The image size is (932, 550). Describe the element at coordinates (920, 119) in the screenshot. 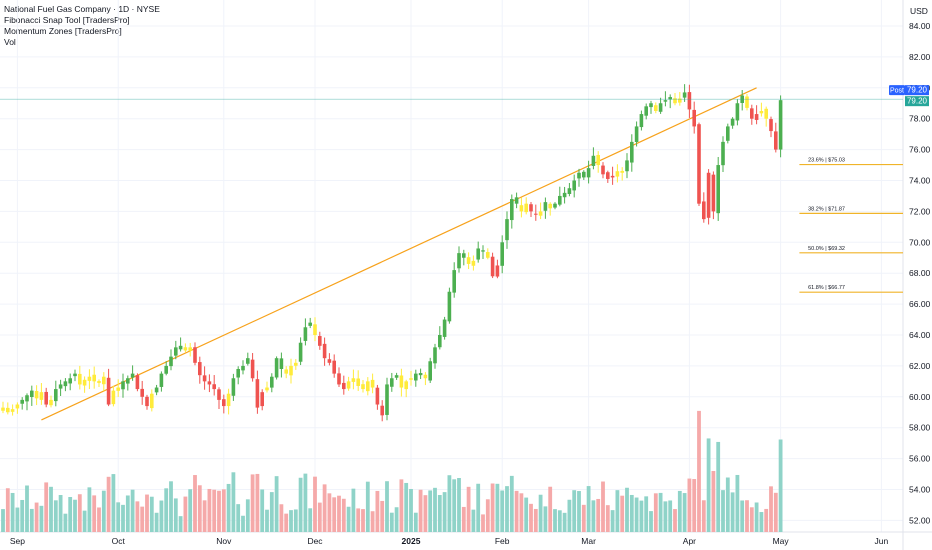

I see `price-tick-label: 78.00` at that location.